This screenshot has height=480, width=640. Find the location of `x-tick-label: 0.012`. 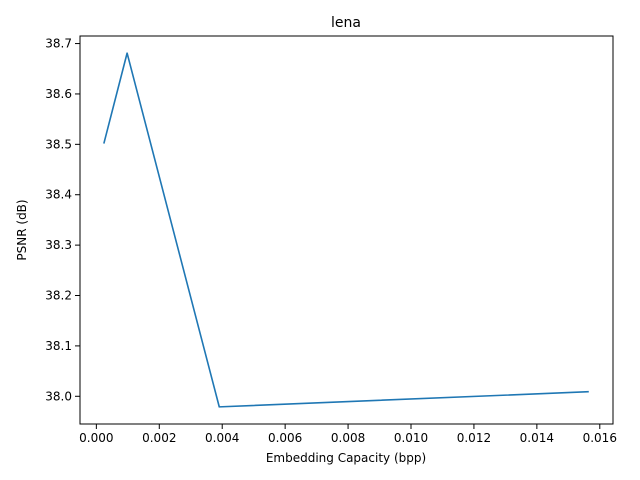

x-tick-label: 0.012 is located at coordinates (474, 438).